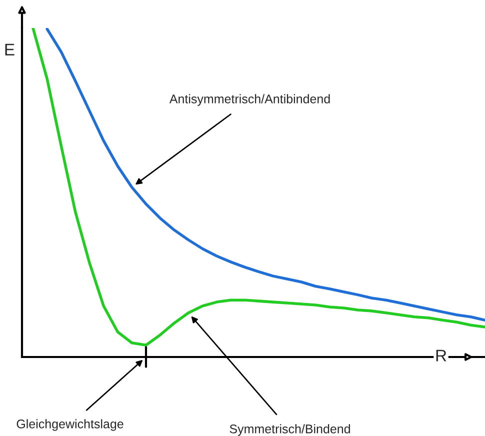 This screenshot has width=485, height=436. What do you see at coordinates (70, 425) in the screenshot?
I see `text: Gleichgewichtslage` at bounding box center [70, 425].